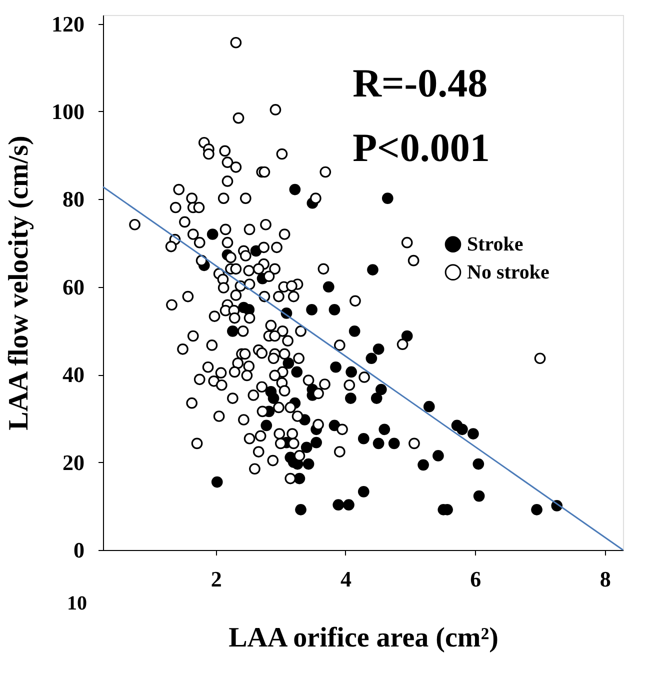 Image resolution: width=671 pixels, height=685 pixels. What do you see at coordinates (363, 638) in the screenshot?
I see `x-axis-title: LAA orifice area (cm²)` at bounding box center [363, 638].